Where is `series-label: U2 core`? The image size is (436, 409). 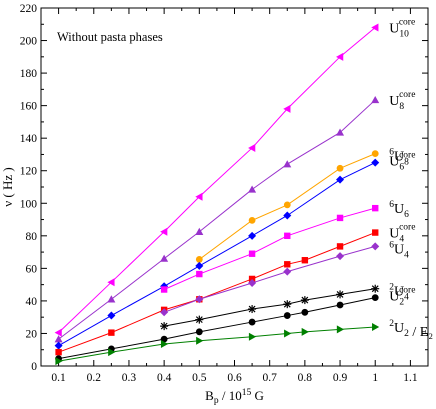
series-label: U2 core is located at coordinates (402, 297).